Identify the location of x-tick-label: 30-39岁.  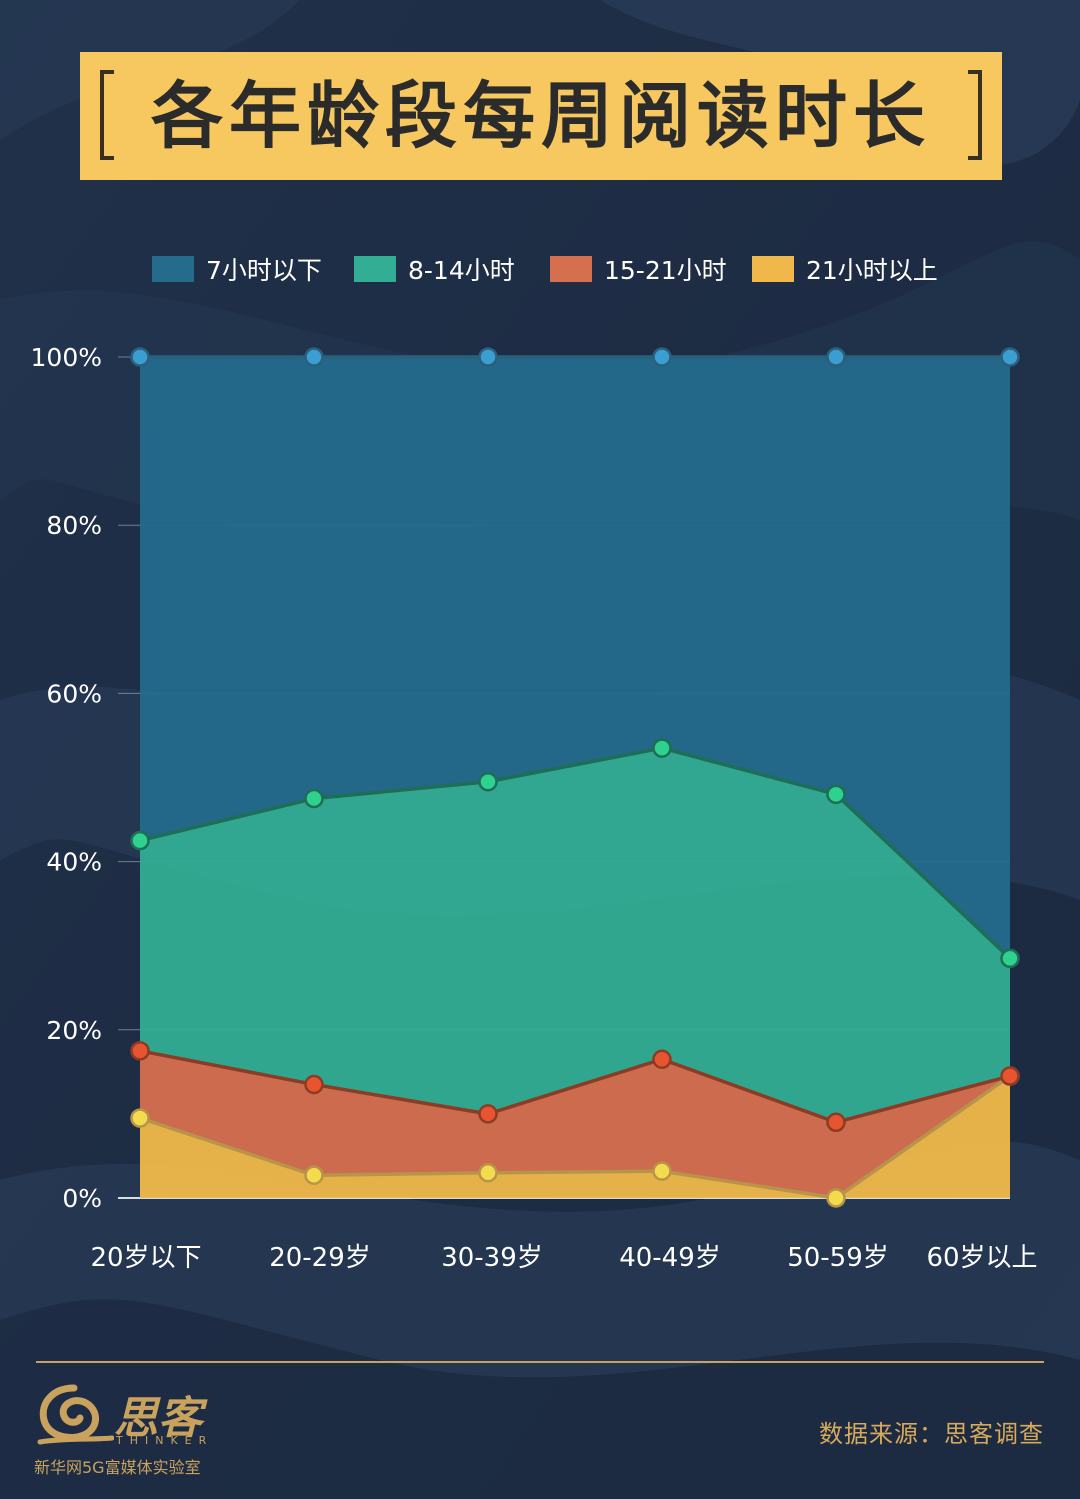
(492, 1258).